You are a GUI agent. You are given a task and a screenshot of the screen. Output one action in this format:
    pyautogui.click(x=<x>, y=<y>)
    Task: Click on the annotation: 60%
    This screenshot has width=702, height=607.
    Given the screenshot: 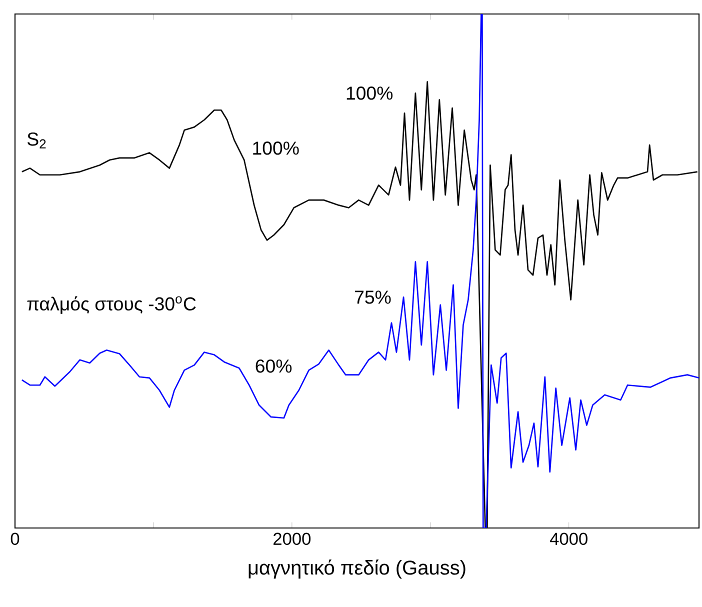 What is the action you would take?
    pyautogui.click(x=274, y=366)
    